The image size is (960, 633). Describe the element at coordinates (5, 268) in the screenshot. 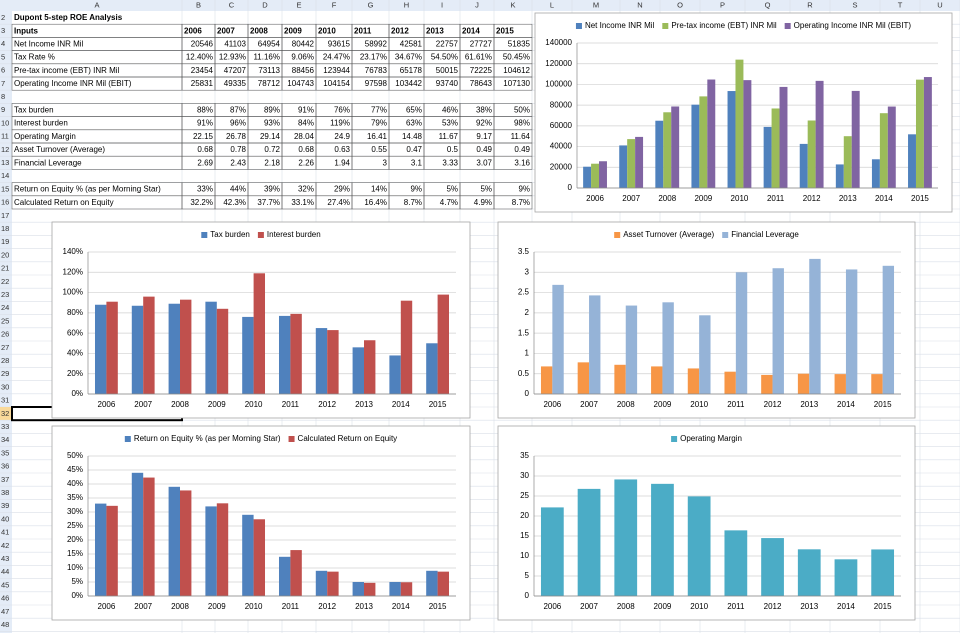

I see `row-number: 21` at that location.